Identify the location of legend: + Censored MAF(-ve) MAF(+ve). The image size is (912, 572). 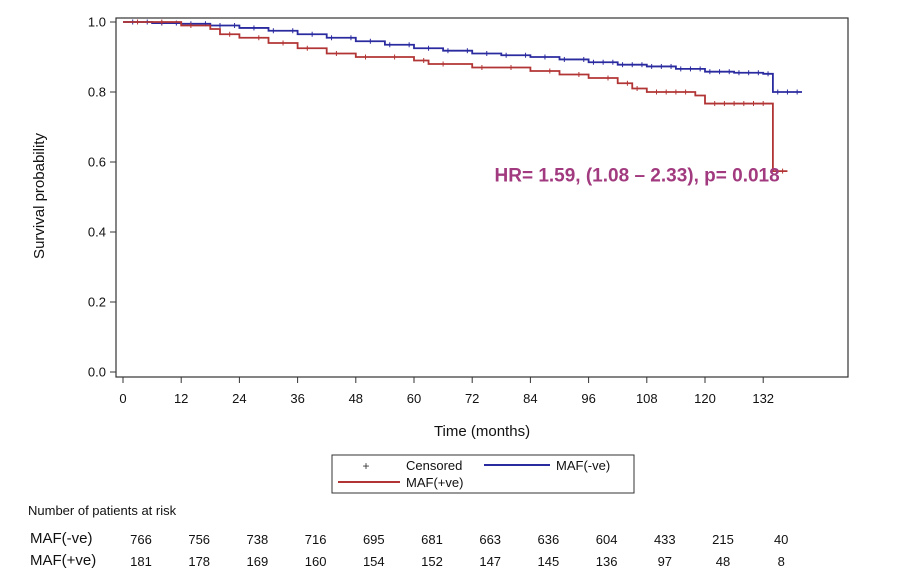
(483, 474).